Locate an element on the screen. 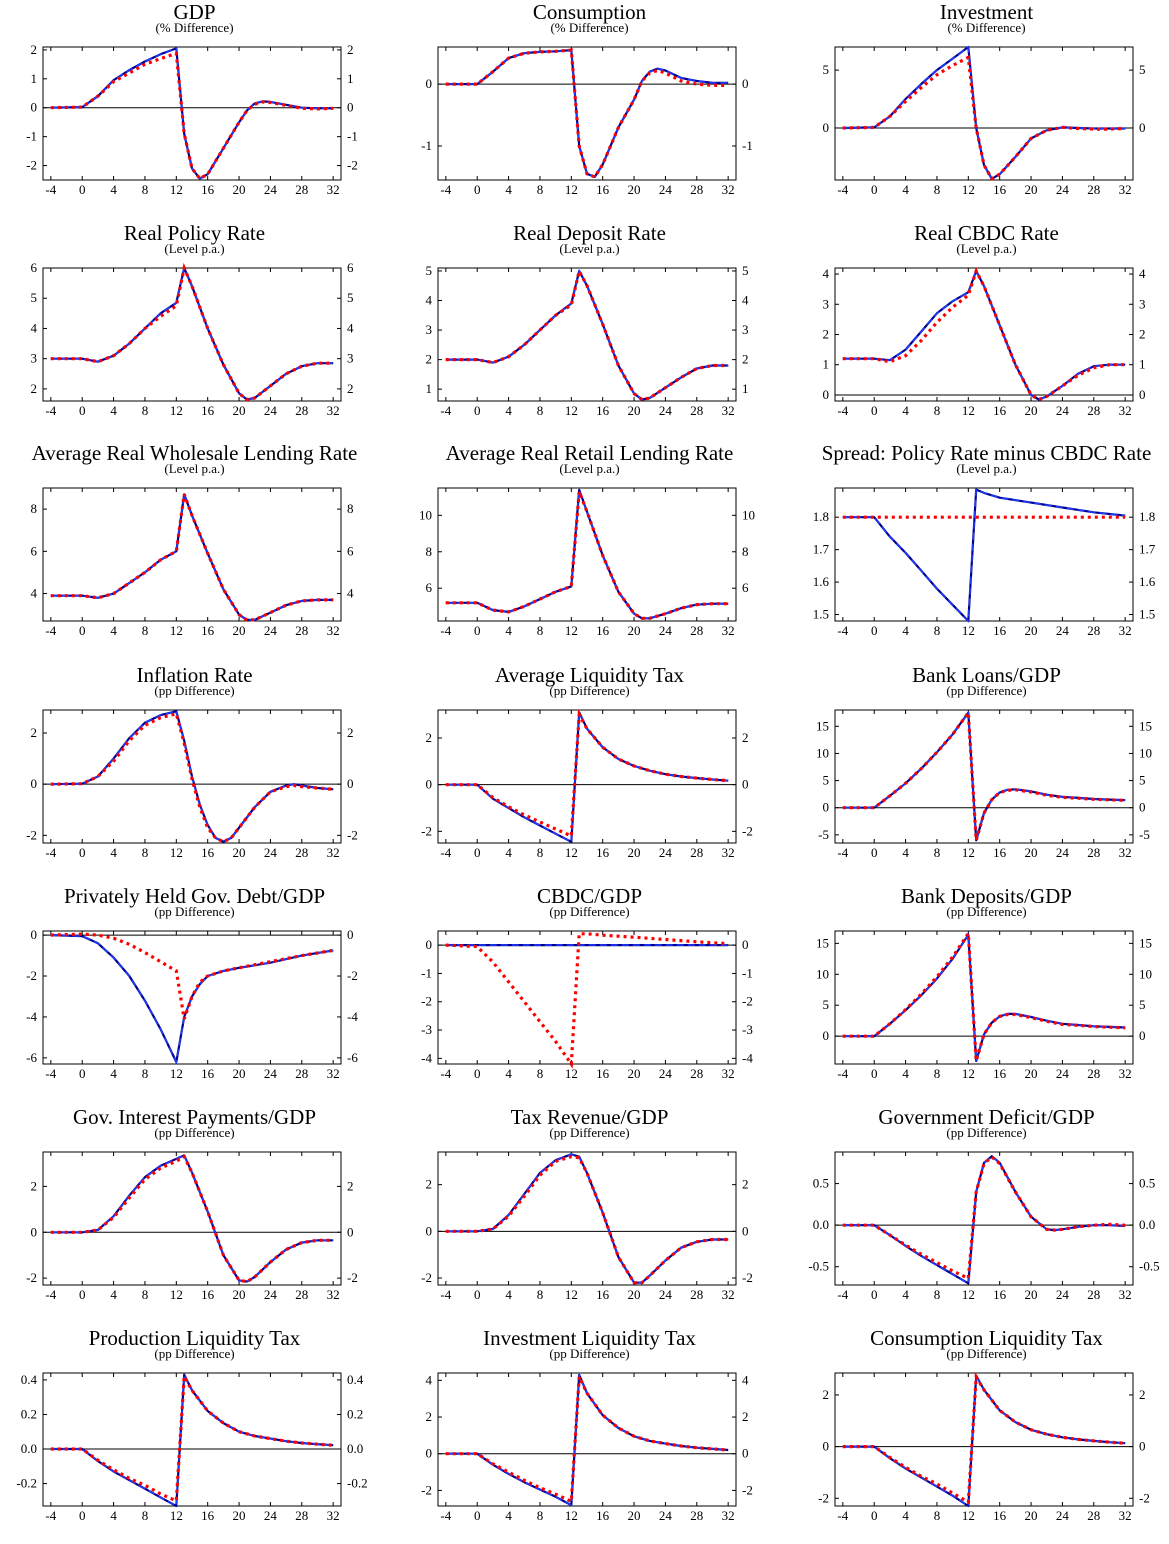 This screenshot has width=1169, height=1544. series-line-dashed is located at coordinates (984, 997).